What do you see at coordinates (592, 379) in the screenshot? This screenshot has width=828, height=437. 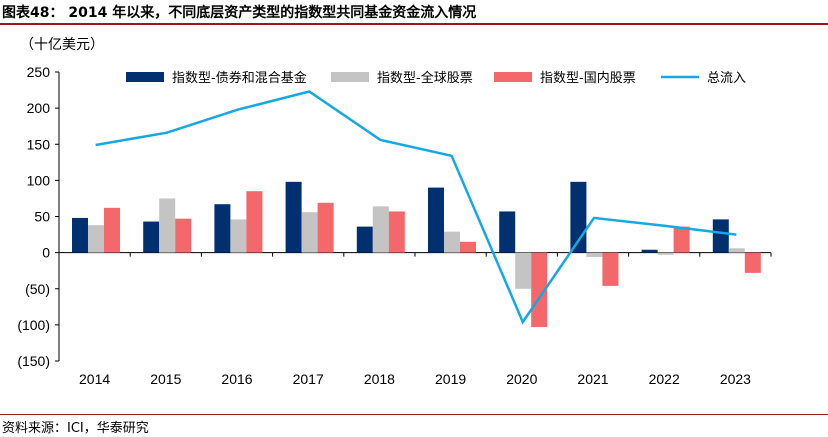 I see `x-tick-label: 2021` at bounding box center [592, 379].